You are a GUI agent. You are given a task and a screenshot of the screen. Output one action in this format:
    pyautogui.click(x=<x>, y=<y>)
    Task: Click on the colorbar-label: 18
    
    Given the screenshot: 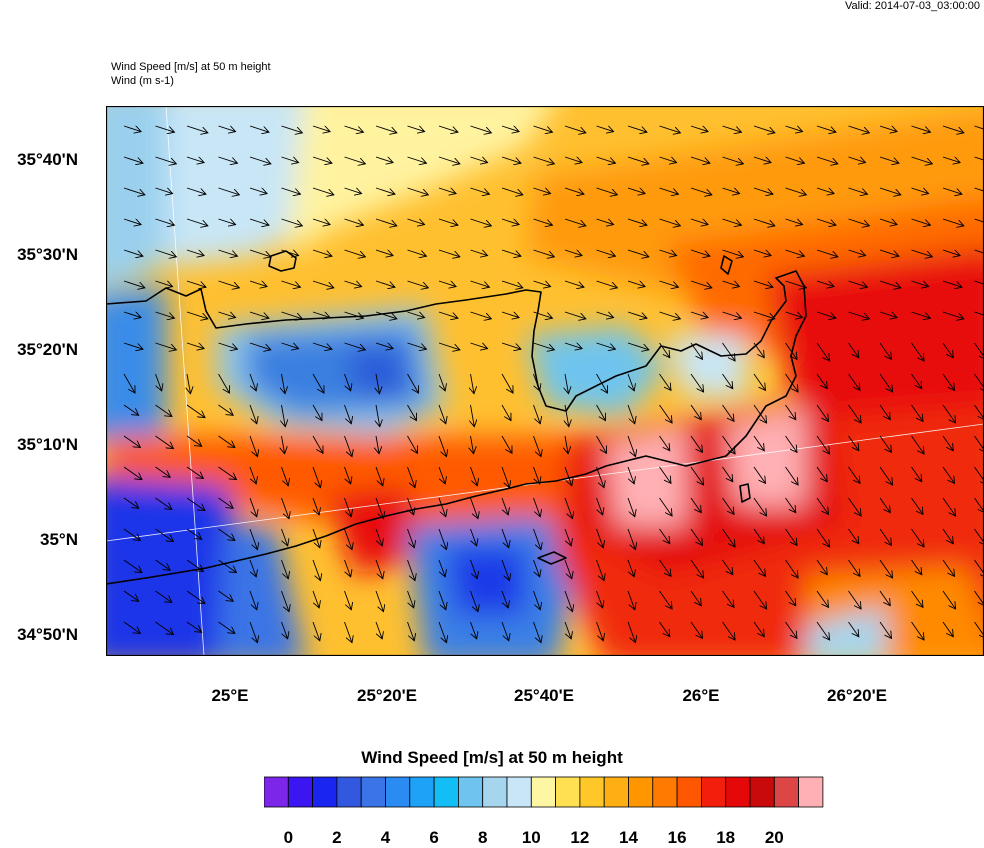 What is the action you would take?
    pyautogui.click(x=726, y=838)
    